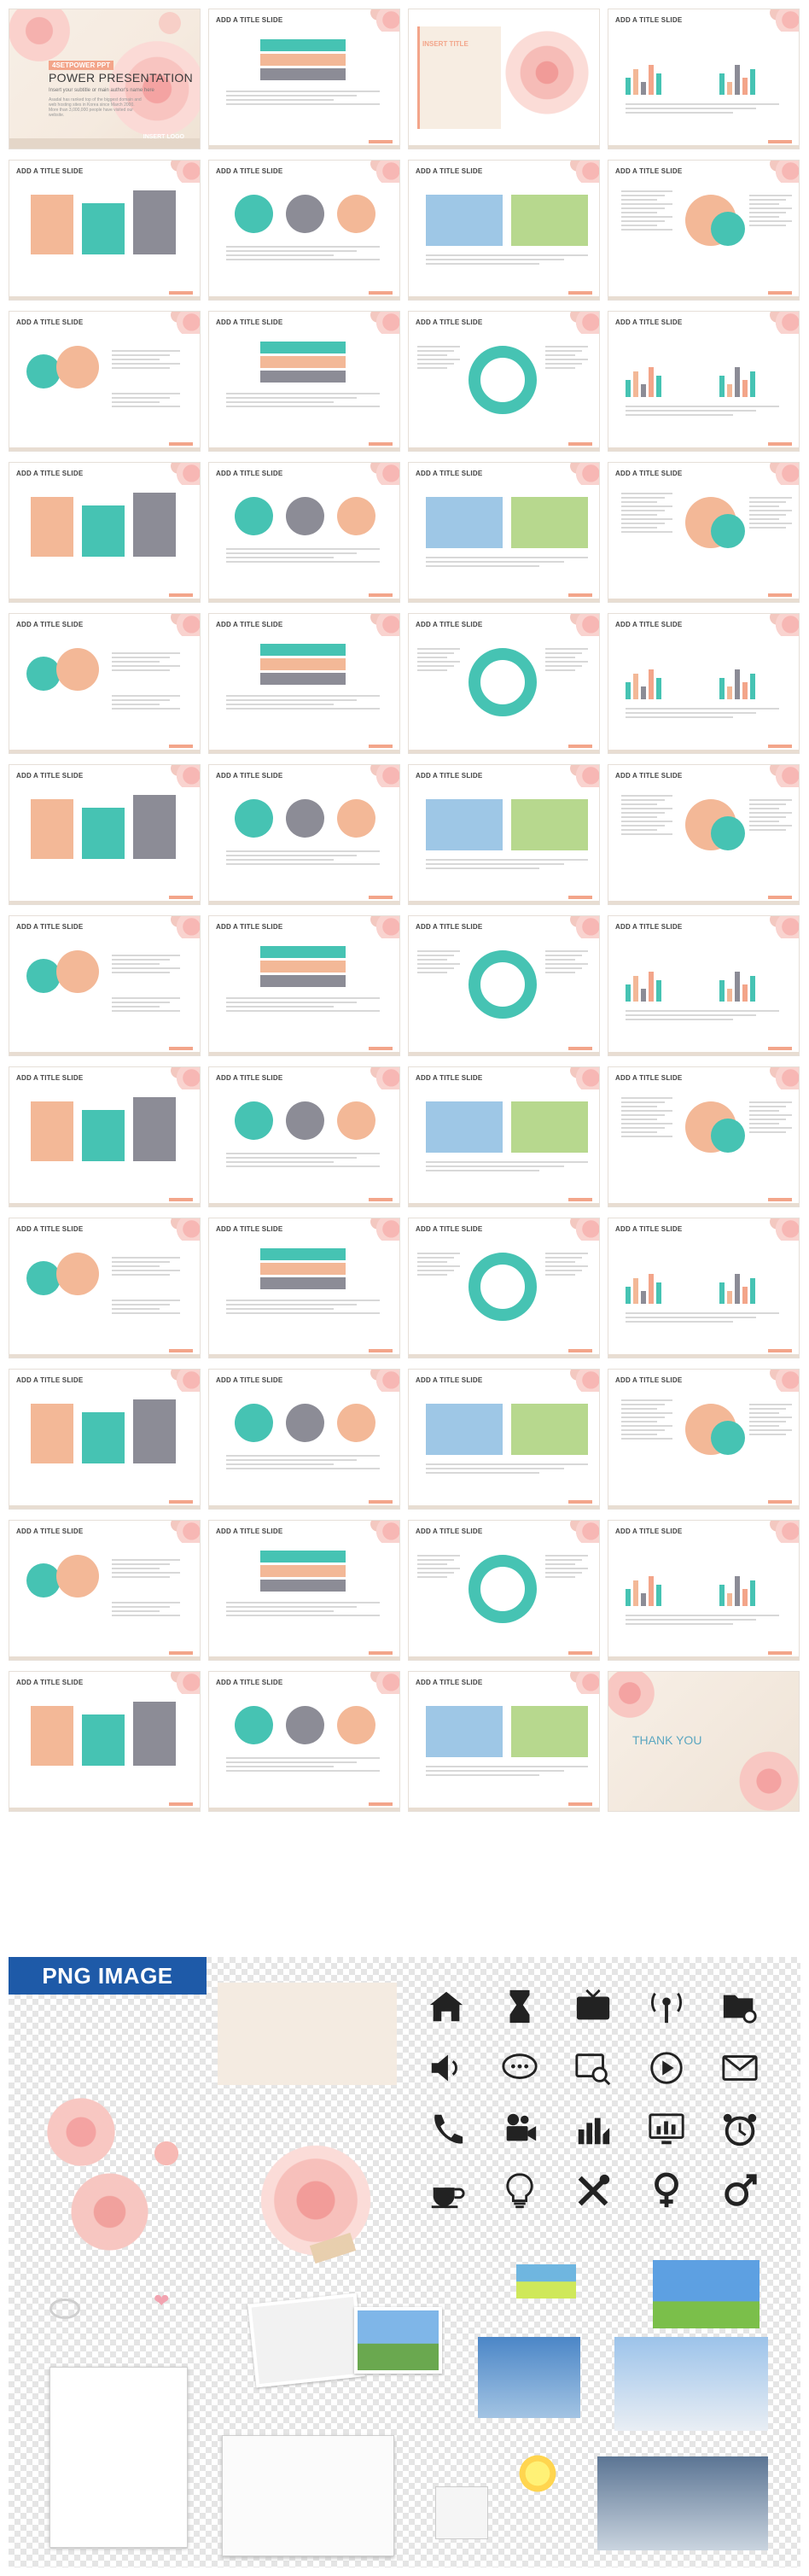 The height and width of the screenshot is (2576, 809). What do you see at coordinates (593, 2068) in the screenshot?
I see `search-window-icon` at bounding box center [593, 2068].